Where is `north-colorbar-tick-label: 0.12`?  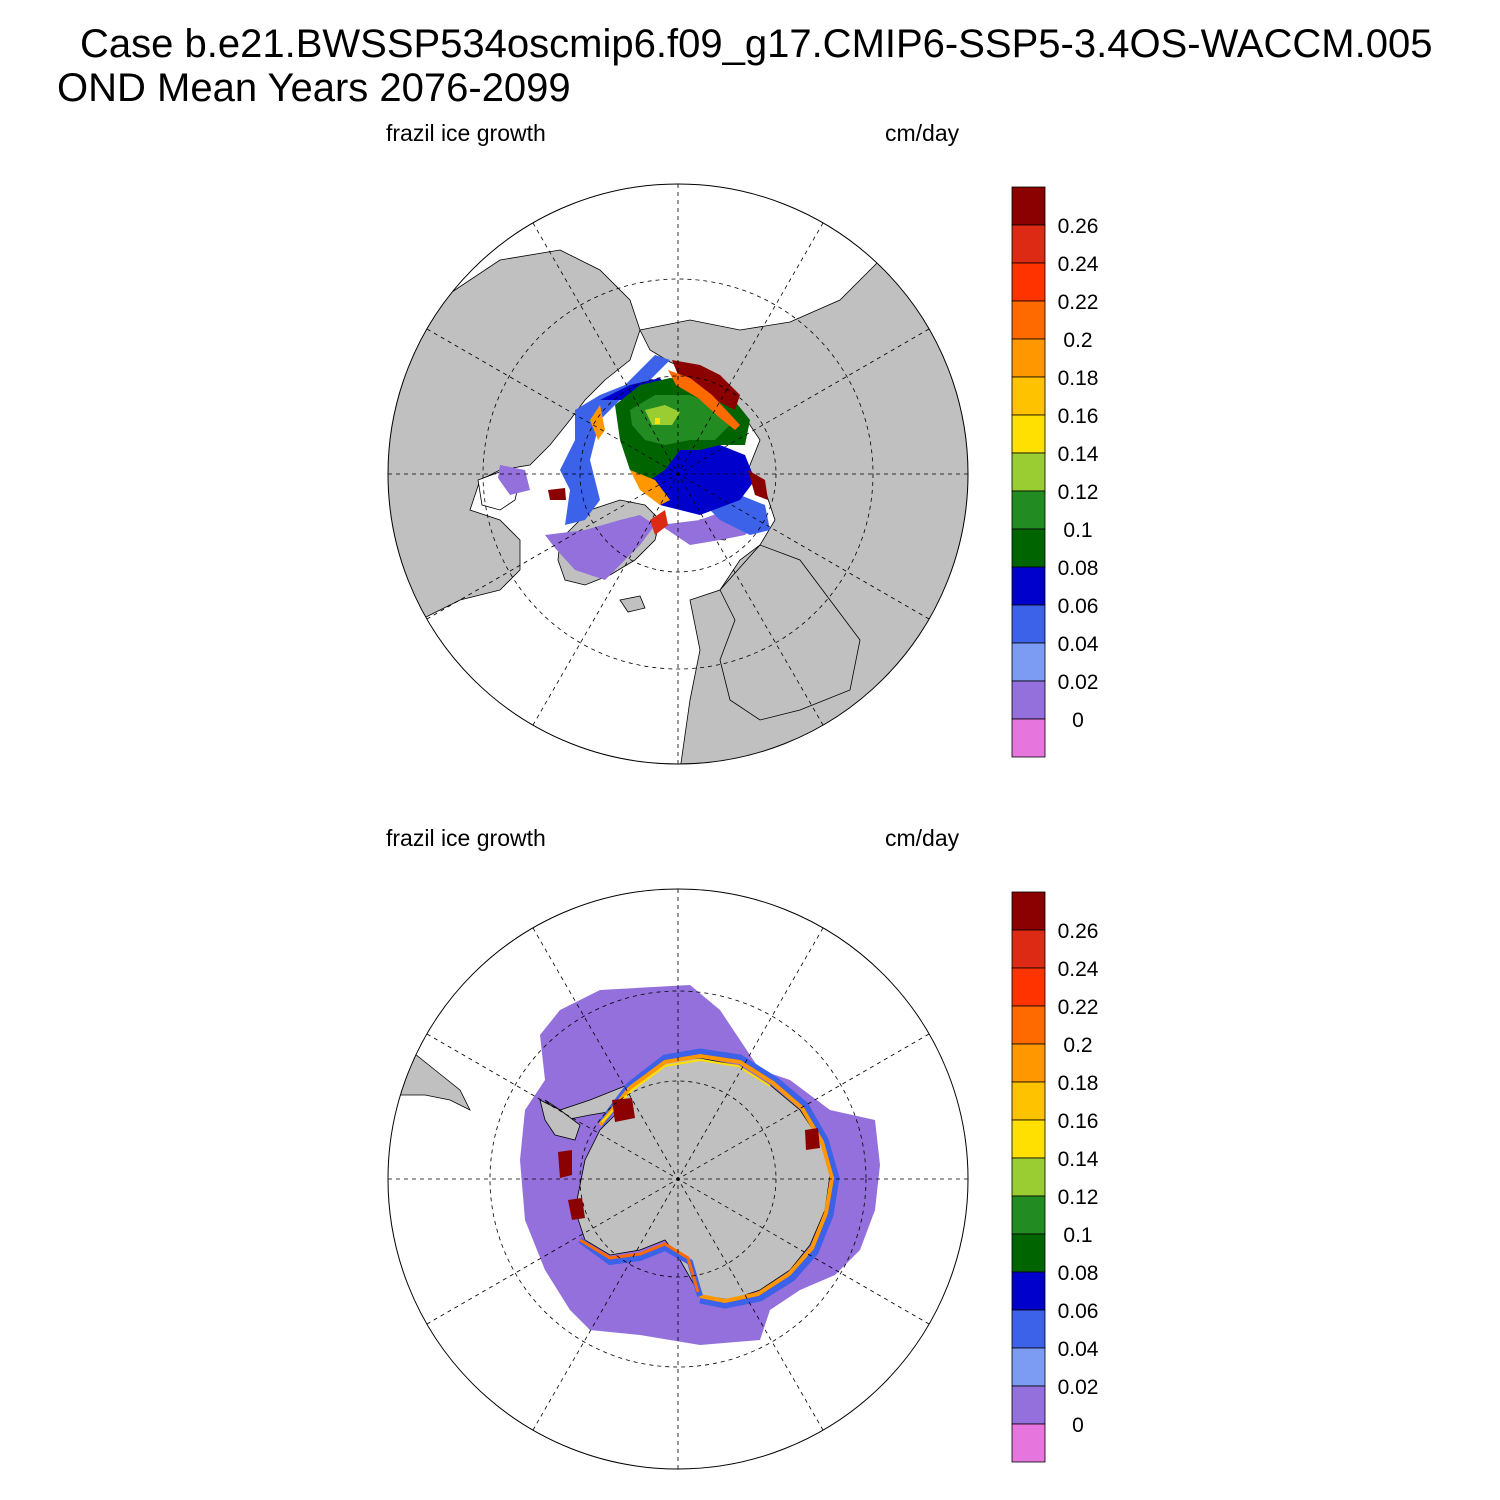
north-colorbar-tick-label: 0.12 is located at coordinates (1078, 492).